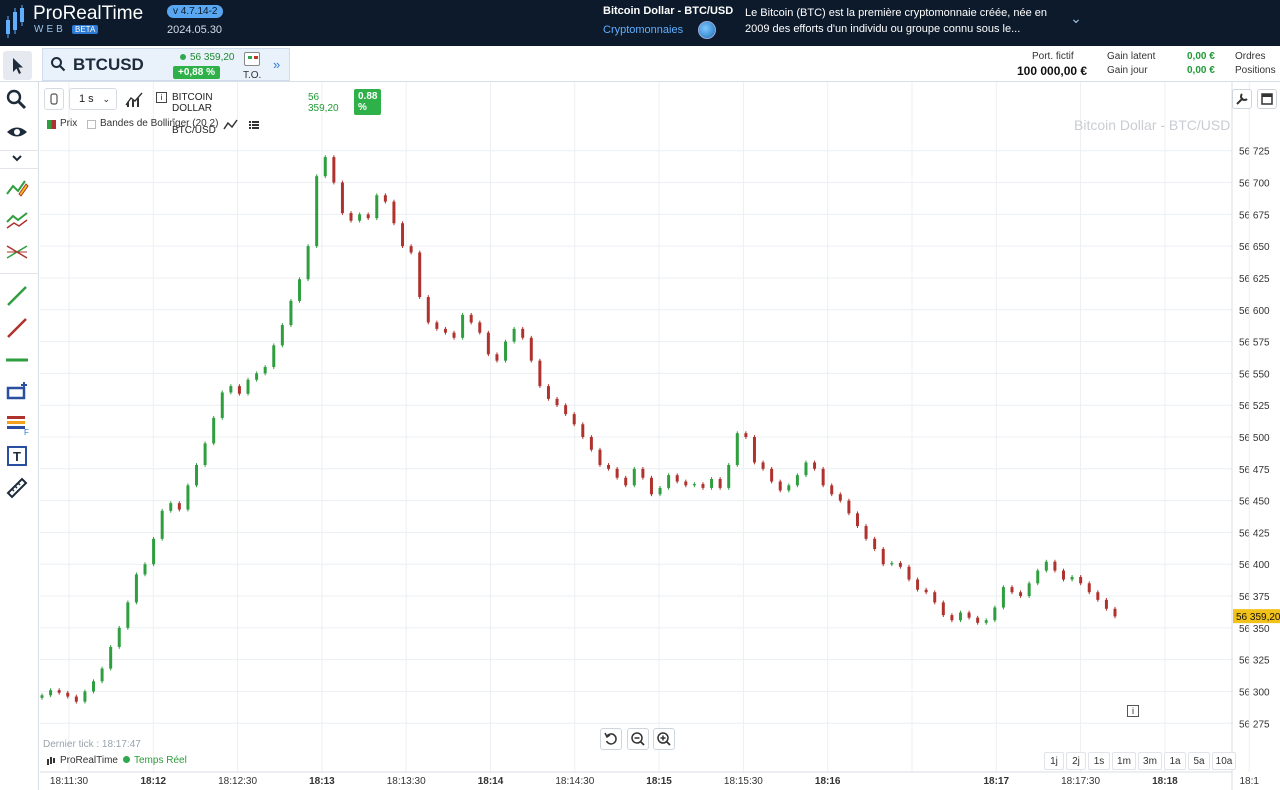  What do you see at coordinates (611, 739) in the screenshot?
I see `reset-zoom-icon` at bounding box center [611, 739].